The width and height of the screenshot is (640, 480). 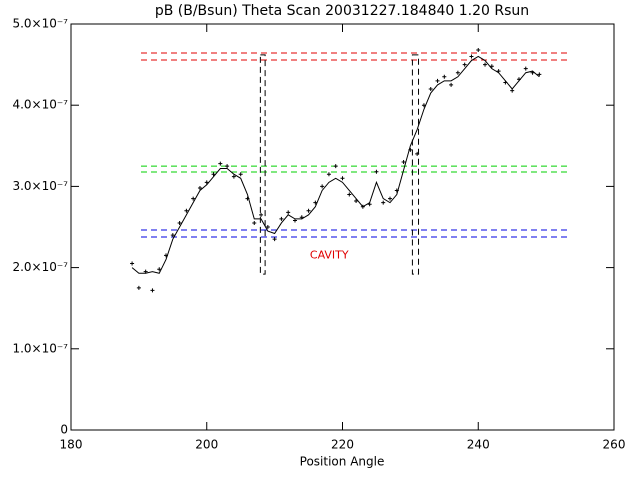 I want to click on y-tick-label: 2.0×10⁻⁷, so click(x=40, y=267).